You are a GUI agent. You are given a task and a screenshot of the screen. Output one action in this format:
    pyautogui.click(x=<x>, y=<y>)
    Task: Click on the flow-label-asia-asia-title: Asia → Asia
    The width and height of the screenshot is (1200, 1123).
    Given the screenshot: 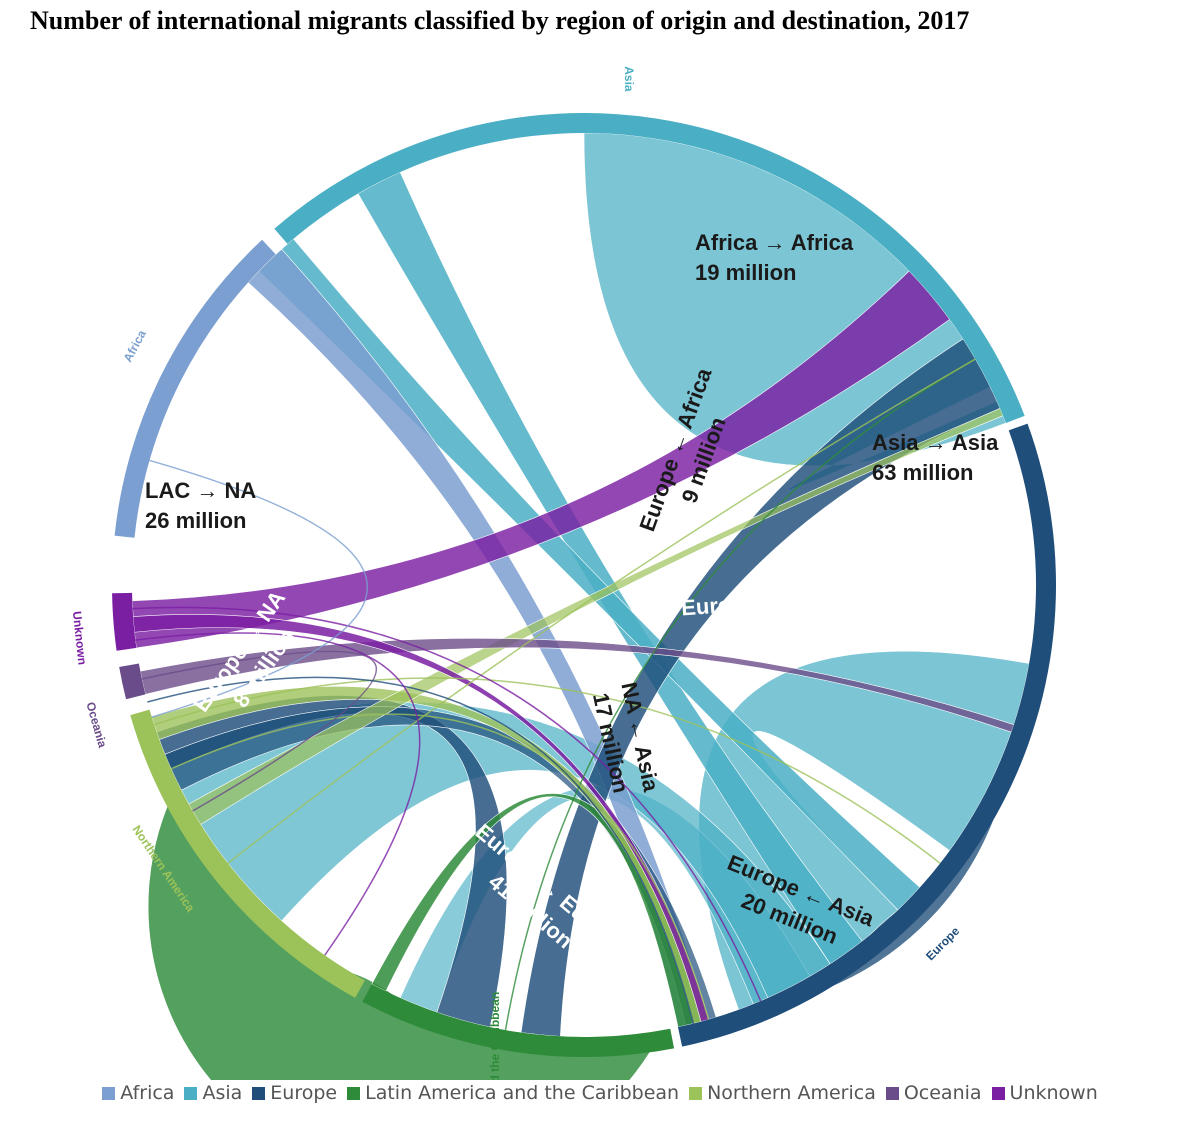 What is the action you would take?
    pyautogui.click(x=935, y=442)
    